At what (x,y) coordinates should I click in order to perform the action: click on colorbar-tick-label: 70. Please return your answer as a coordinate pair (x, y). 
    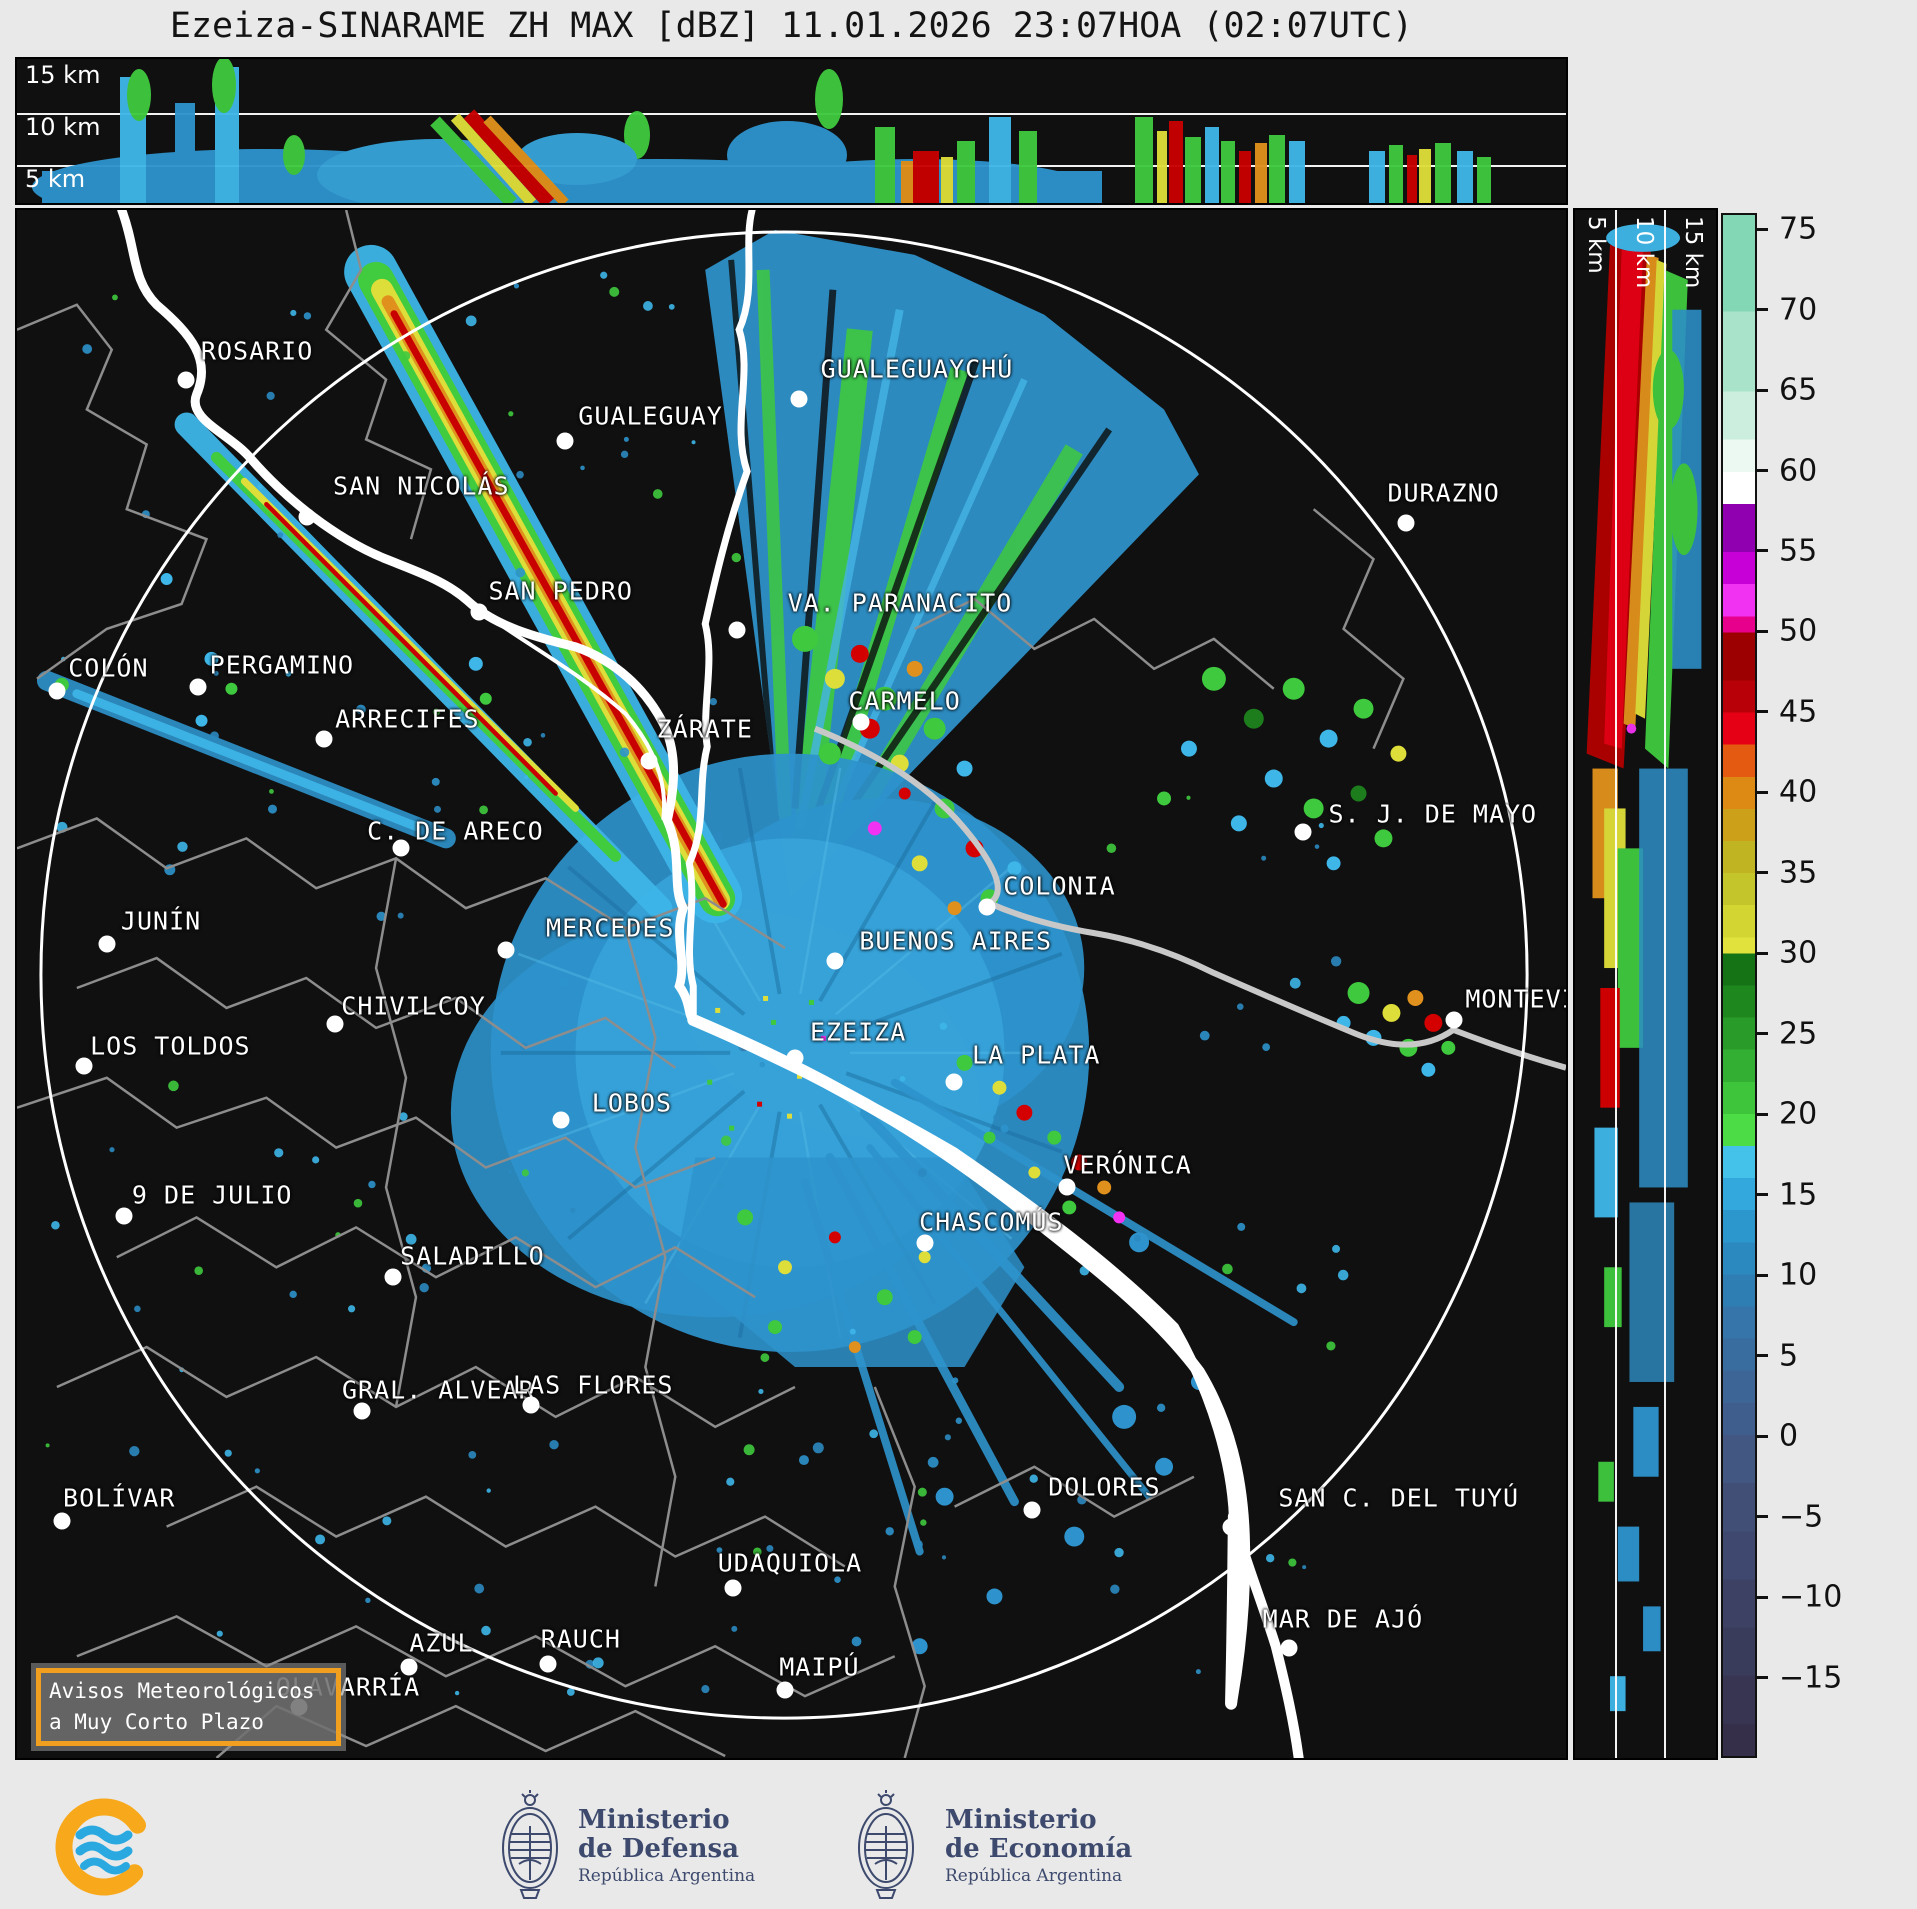
    Looking at the image, I should click on (1798, 310).